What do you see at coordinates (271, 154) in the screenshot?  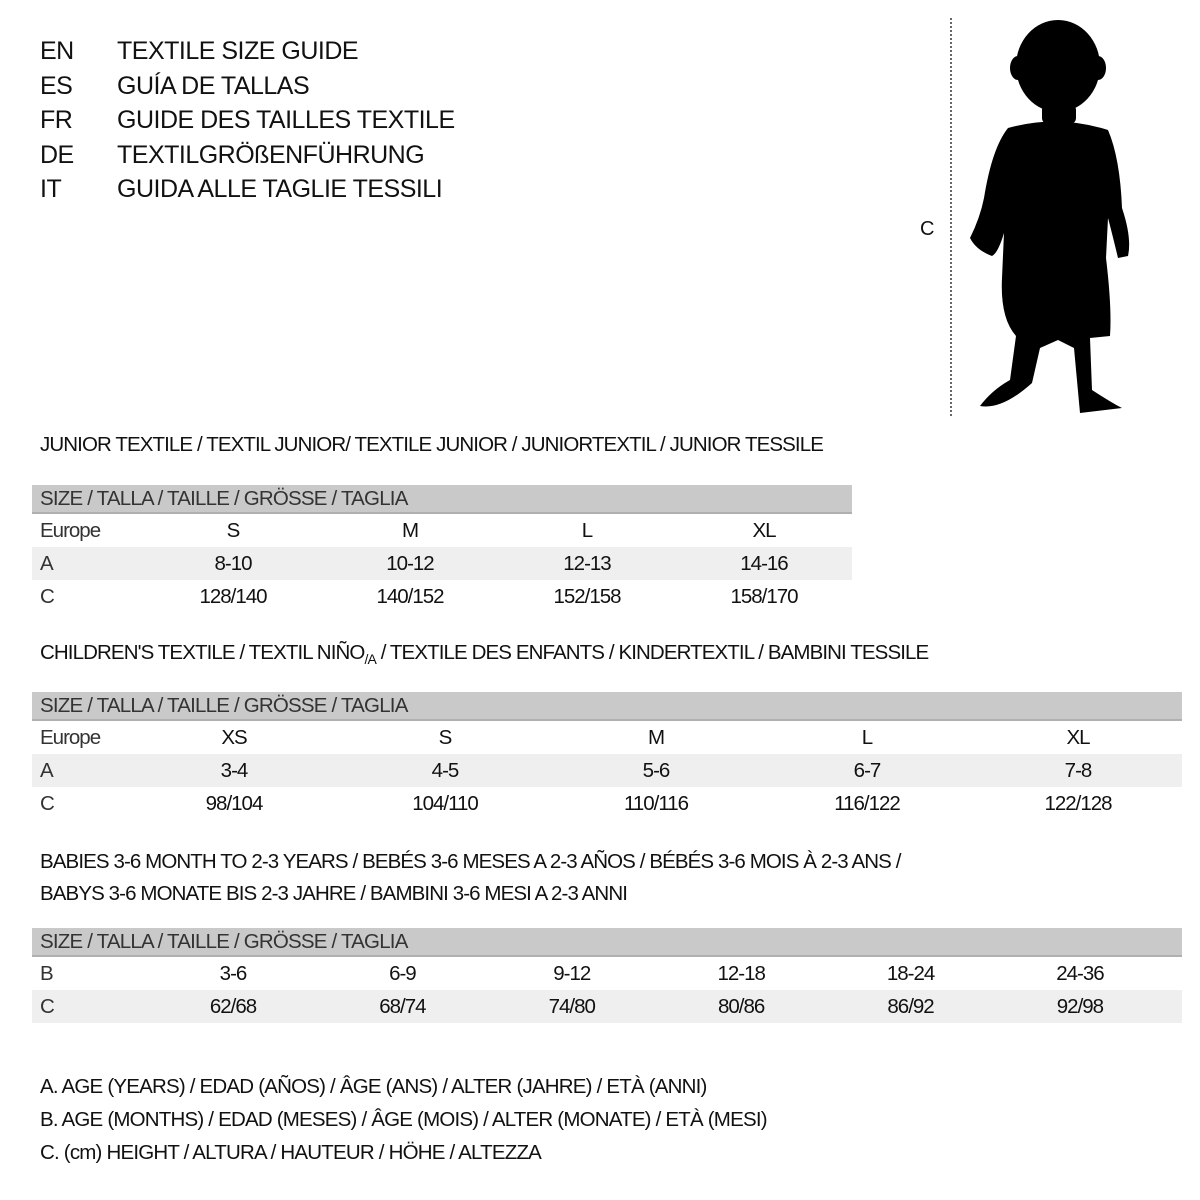 I see `lang-title: TEXTILGRÖßENFÜHRUNG` at bounding box center [271, 154].